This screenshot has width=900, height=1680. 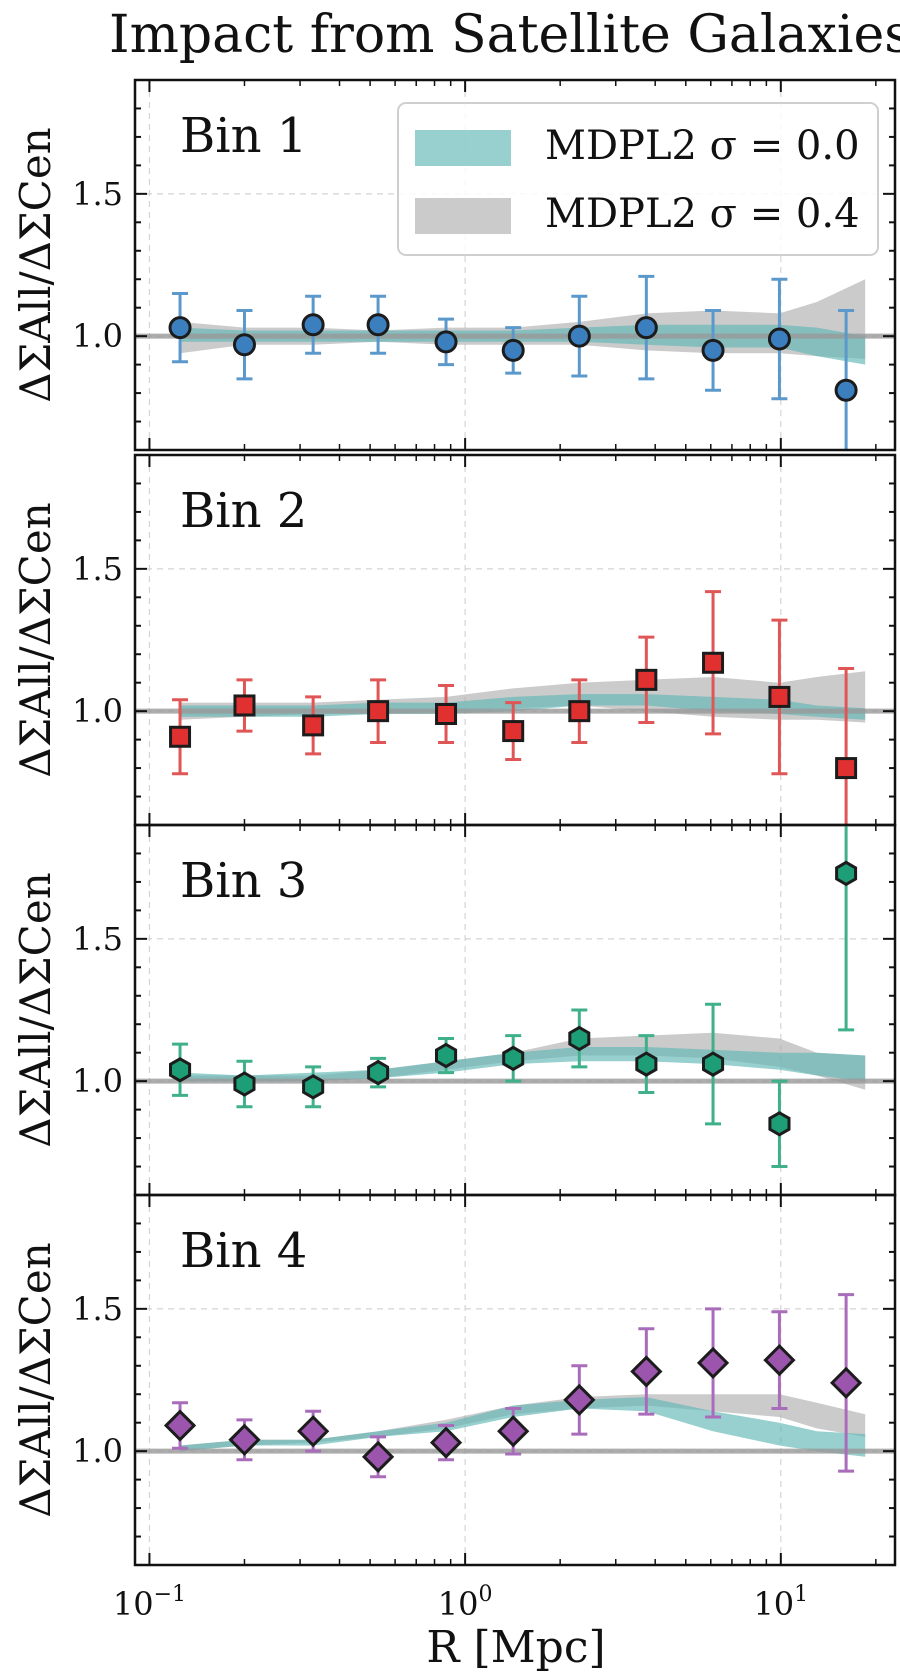 What do you see at coordinates (243, 1251) in the screenshot?
I see `bin-label: Bin 4` at bounding box center [243, 1251].